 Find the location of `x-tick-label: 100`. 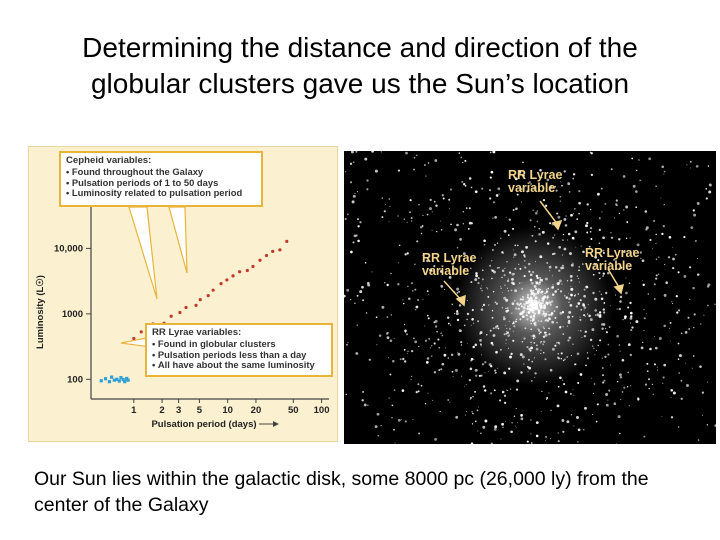

x-tick-label: 100 is located at coordinates (322, 410).